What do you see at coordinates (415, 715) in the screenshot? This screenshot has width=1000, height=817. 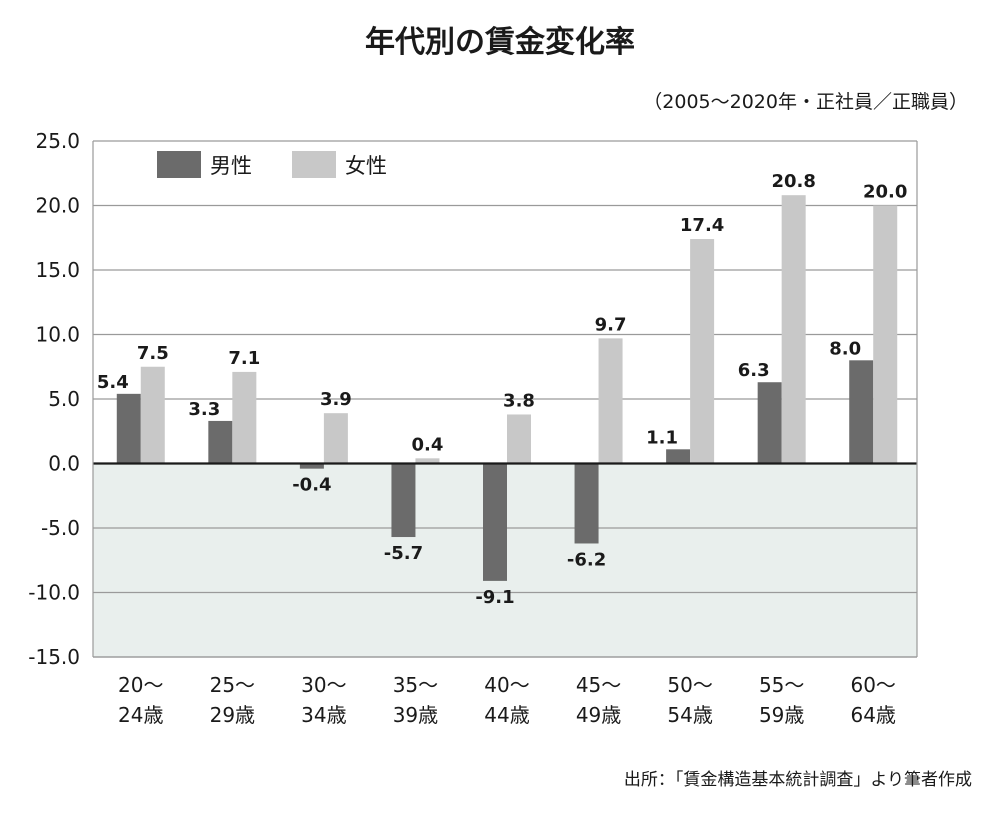 I see `x-category-label: 39歳` at bounding box center [415, 715].